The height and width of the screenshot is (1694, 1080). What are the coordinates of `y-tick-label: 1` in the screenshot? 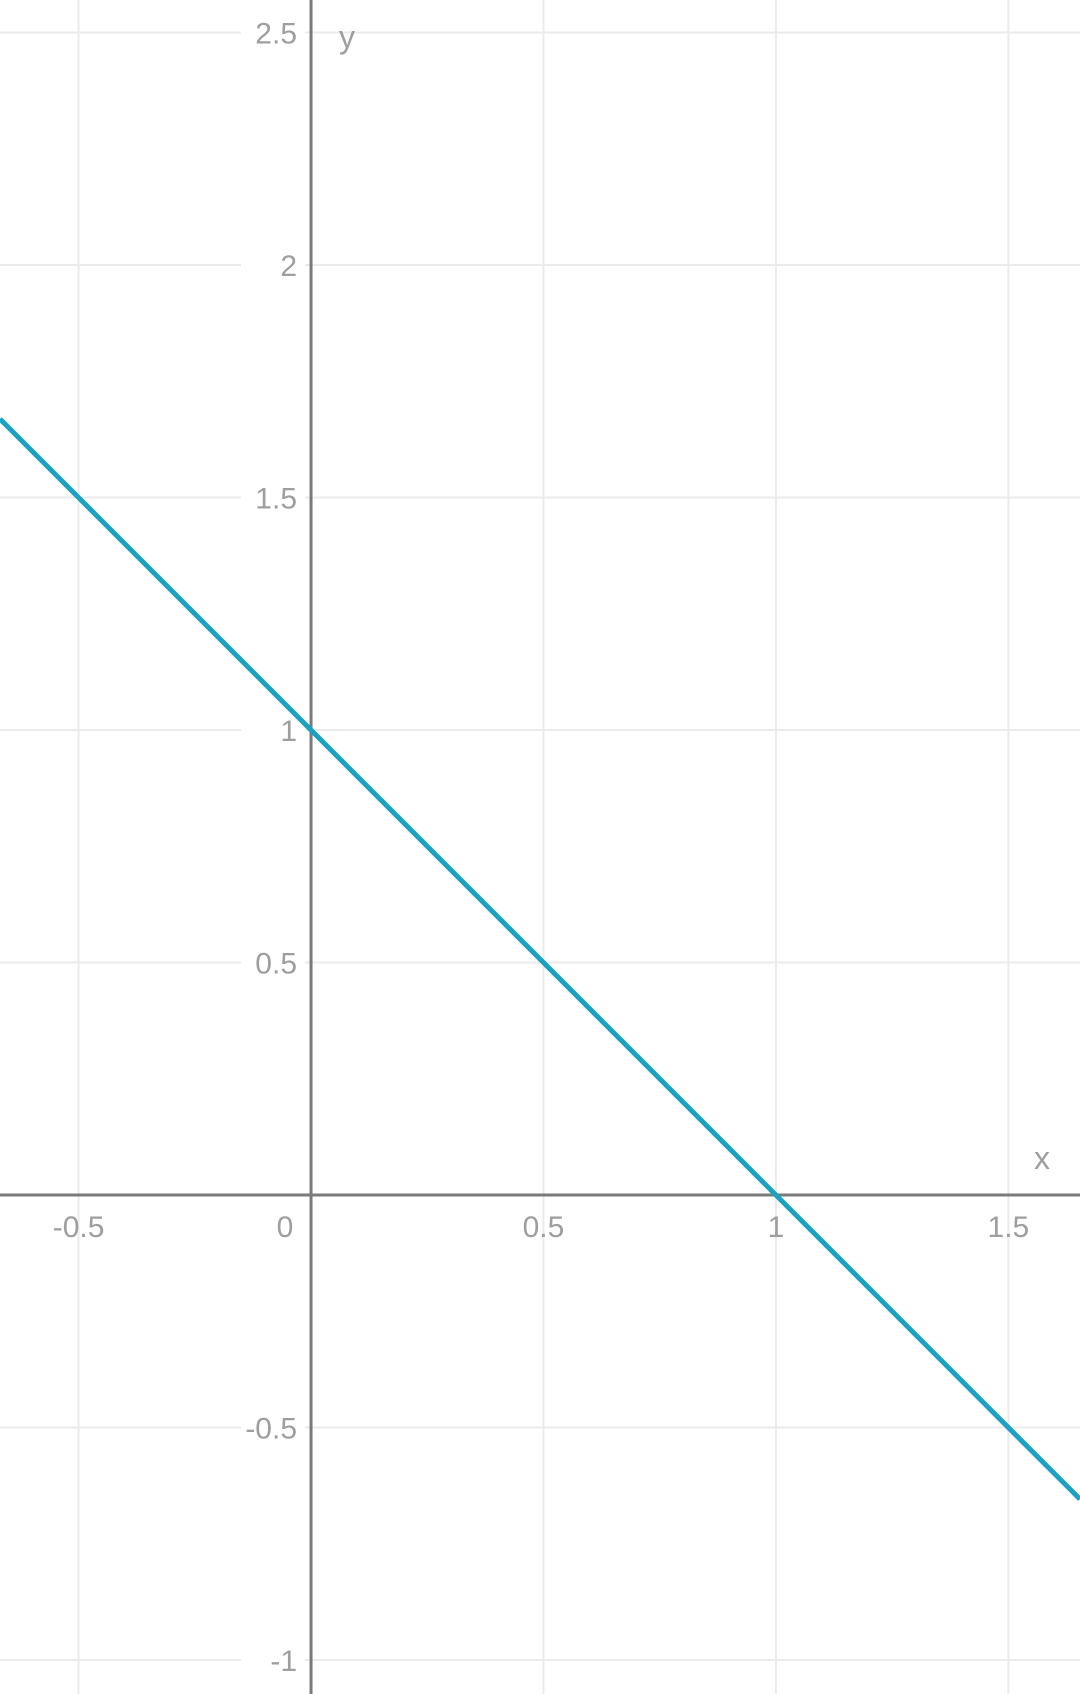 It's located at (288, 731).